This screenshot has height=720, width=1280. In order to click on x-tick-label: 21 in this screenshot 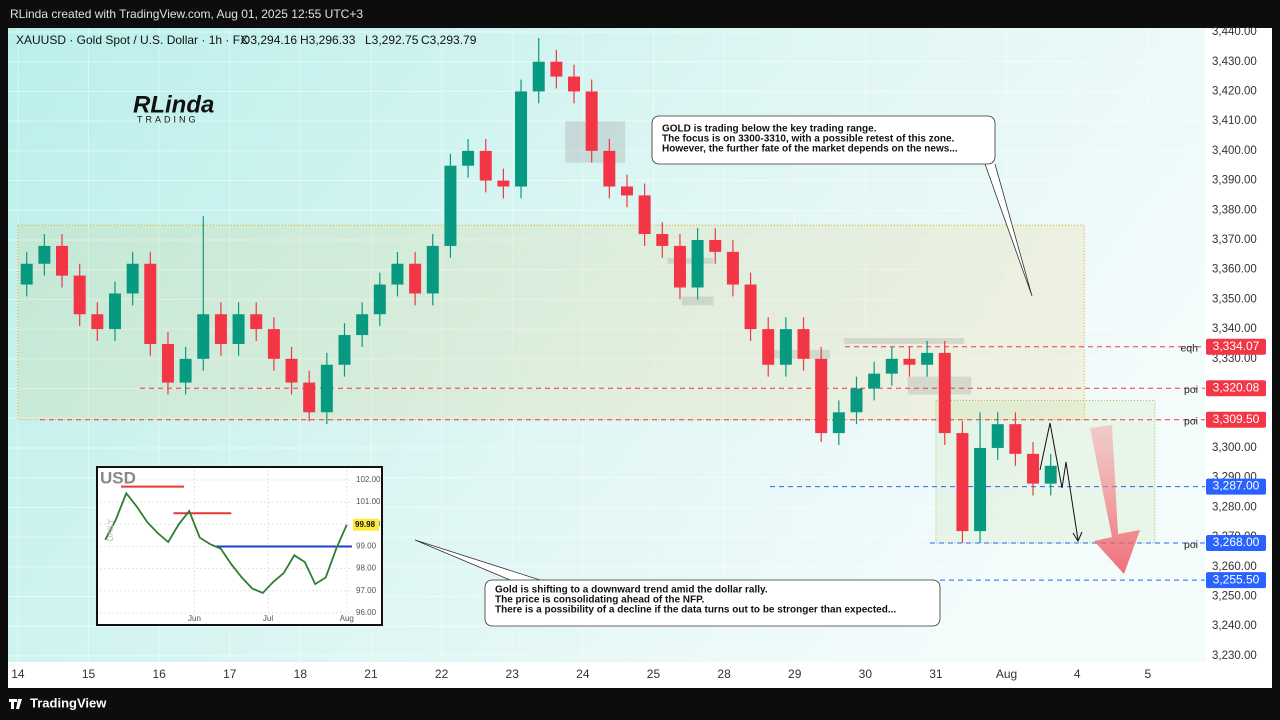, I will do `click(371, 674)`.